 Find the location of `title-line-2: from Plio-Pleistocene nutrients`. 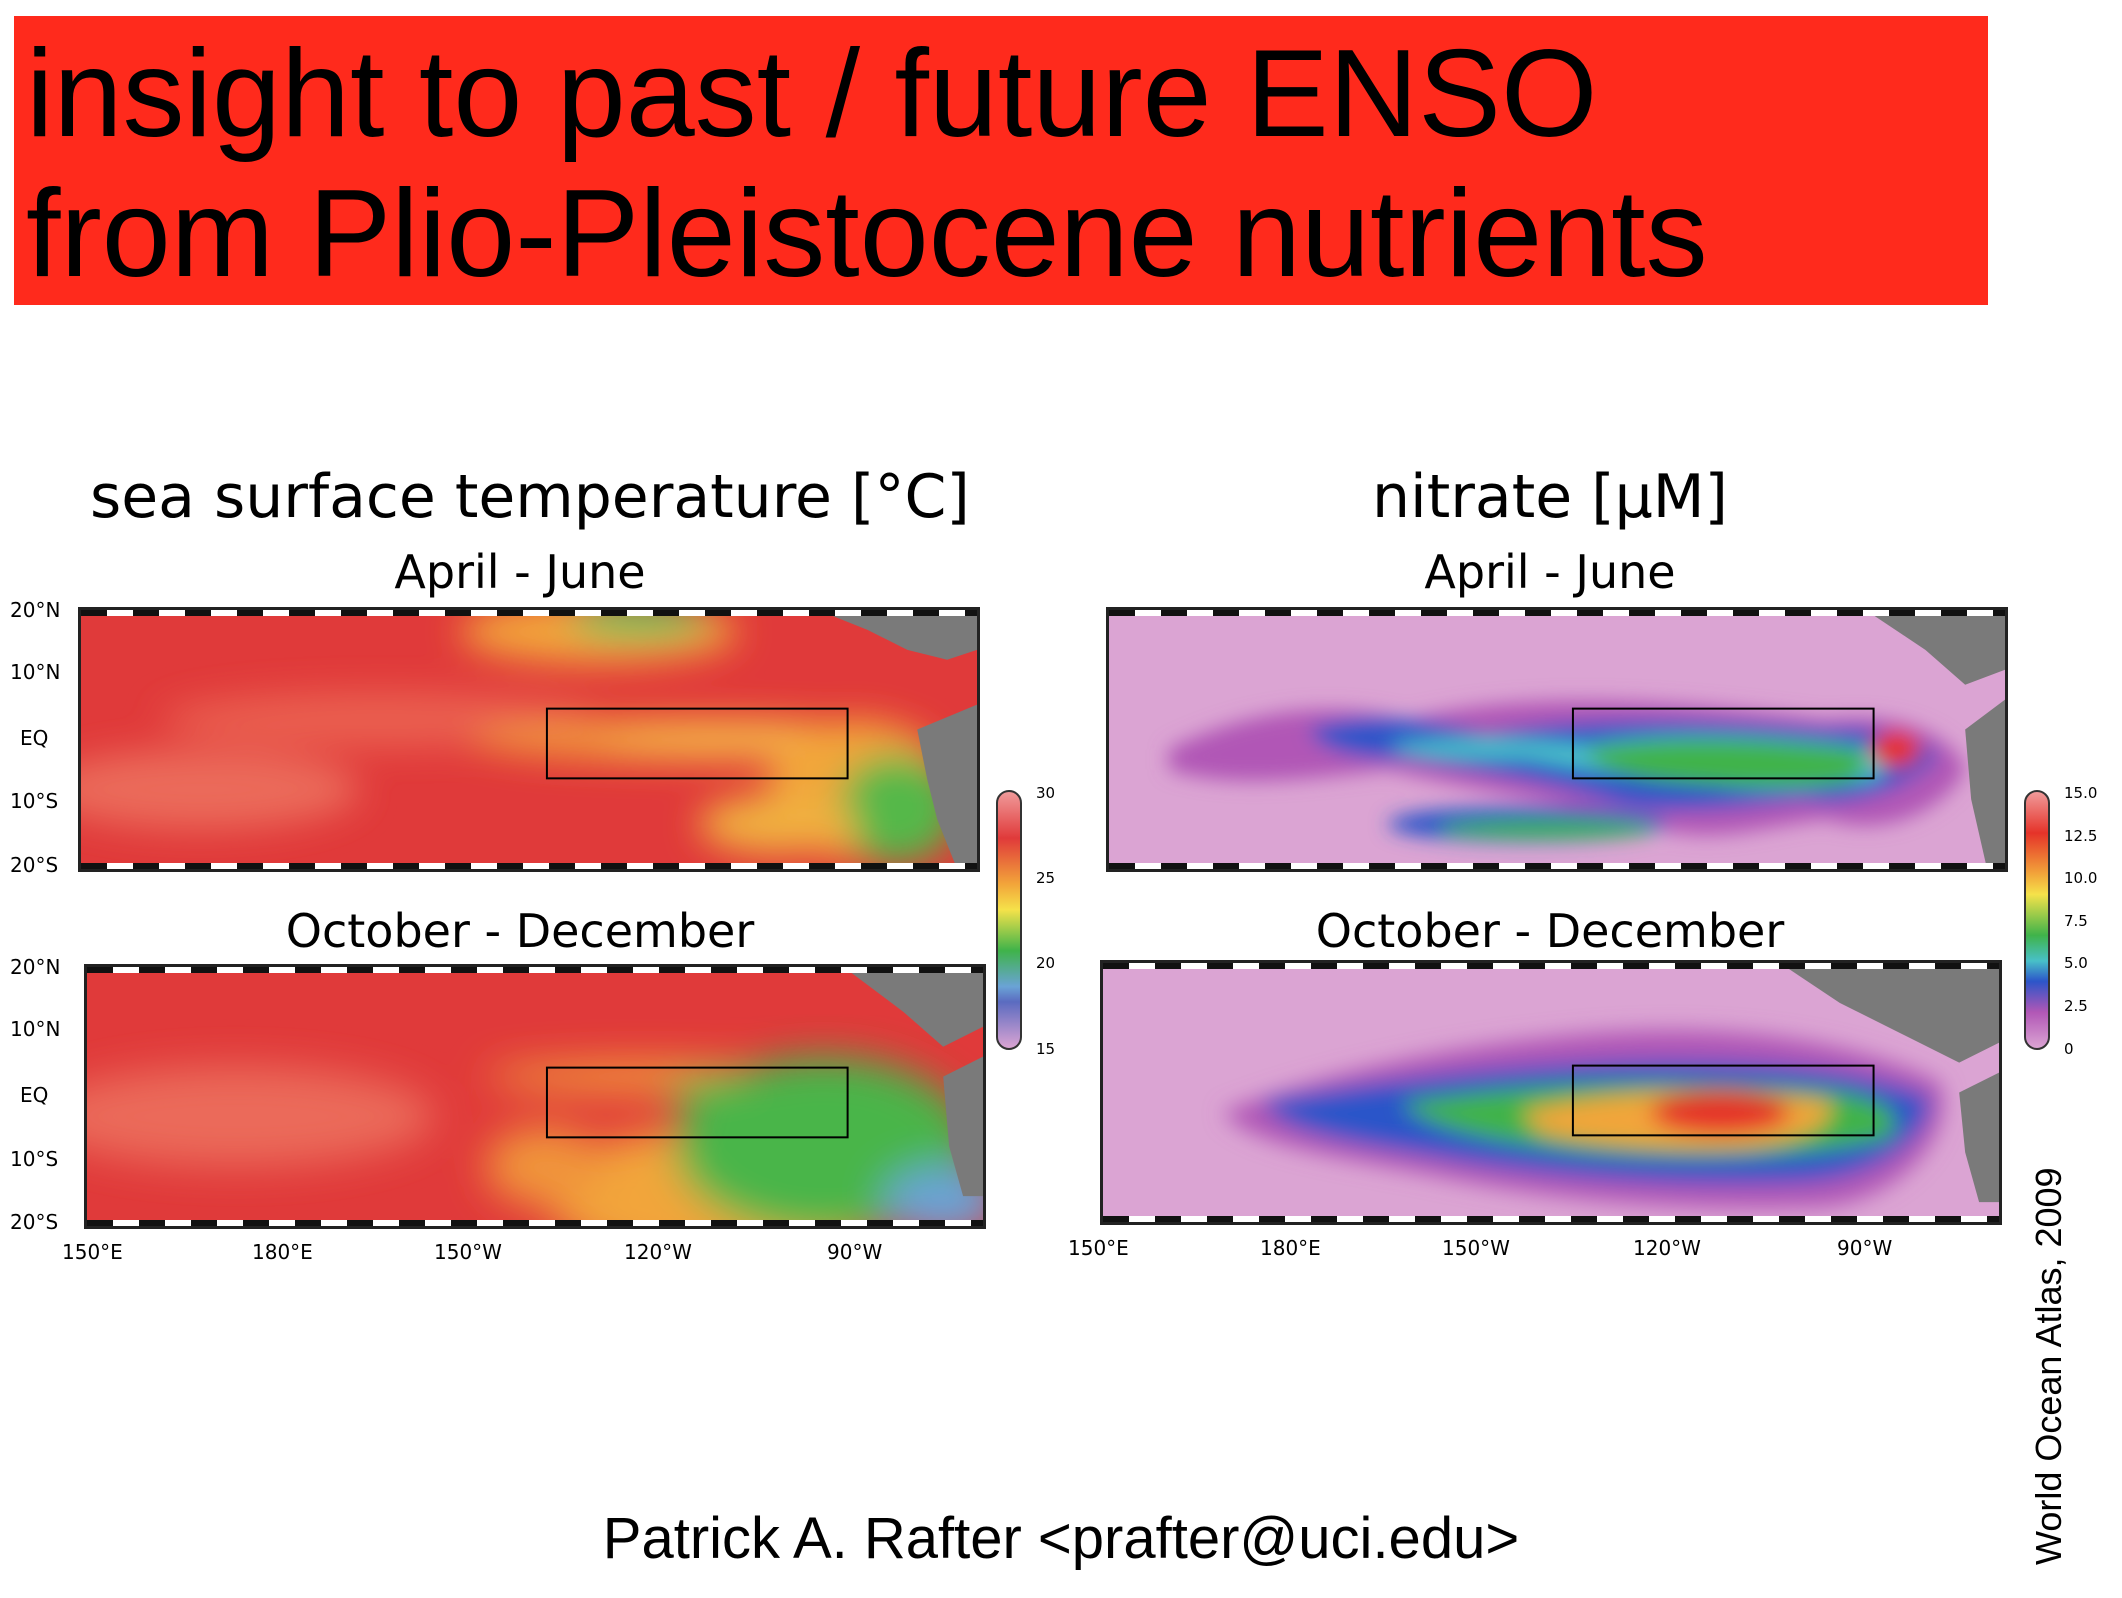

title-line-2: from Plio-Pleistocene nutrients is located at coordinates (867, 234).